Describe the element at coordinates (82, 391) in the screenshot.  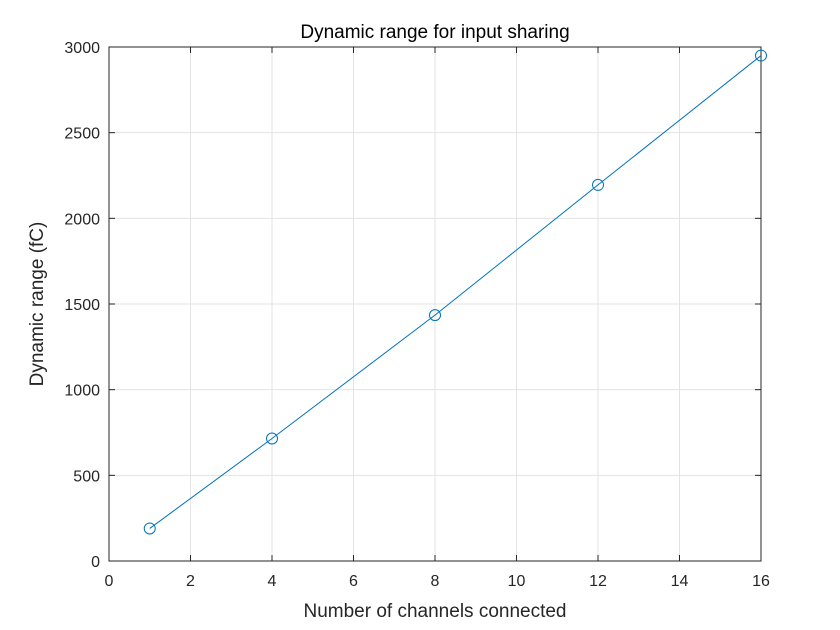
I see `y-tick-label: 1000` at that location.